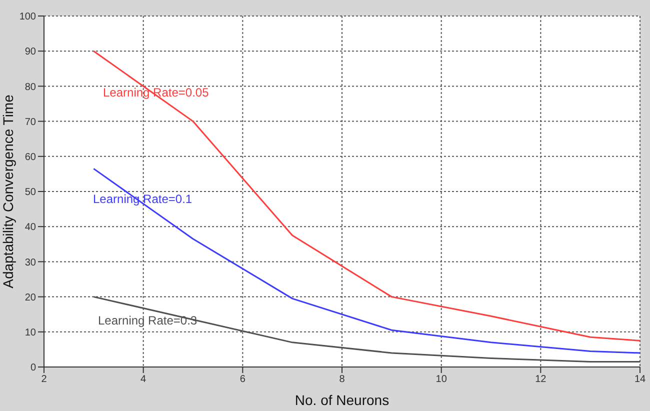  Describe the element at coordinates (30, 262) in the screenshot. I see `y-tick-label: 30` at that location.